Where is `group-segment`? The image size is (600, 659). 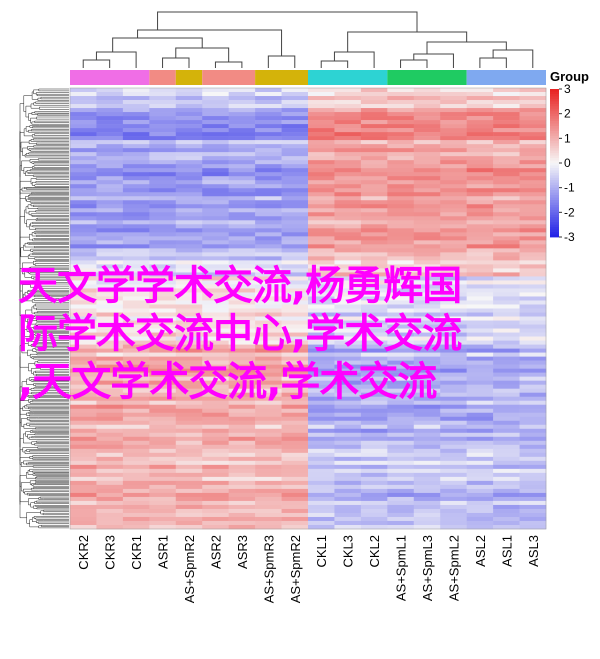 group-segment is located at coordinates (427, 77).